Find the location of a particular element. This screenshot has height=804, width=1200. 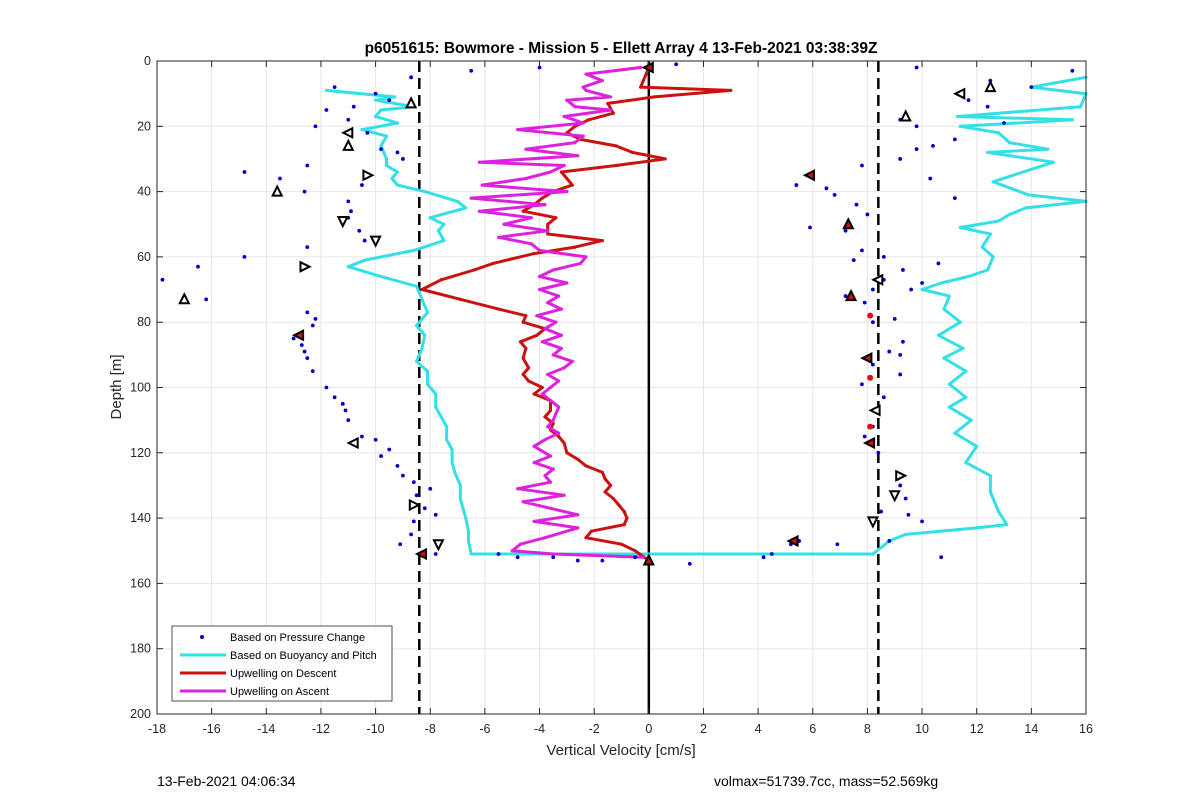

y-tick-label: 120 is located at coordinates (140, 453).